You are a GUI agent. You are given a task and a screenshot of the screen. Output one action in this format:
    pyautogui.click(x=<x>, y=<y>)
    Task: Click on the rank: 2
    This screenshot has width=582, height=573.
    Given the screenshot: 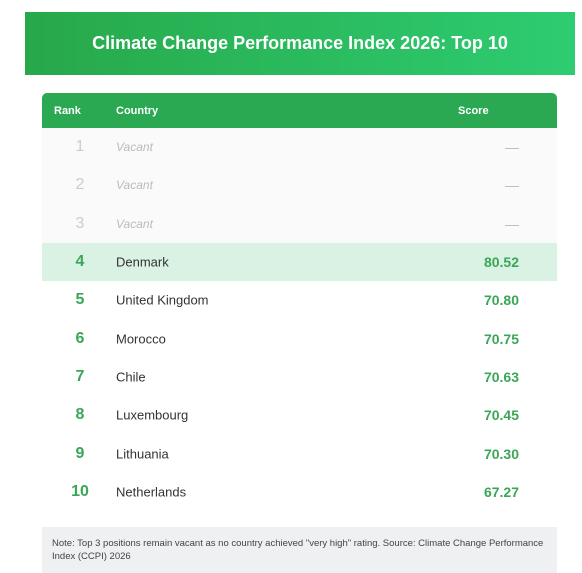 What is the action you would take?
    pyautogui.click(x=80, y=185)
    